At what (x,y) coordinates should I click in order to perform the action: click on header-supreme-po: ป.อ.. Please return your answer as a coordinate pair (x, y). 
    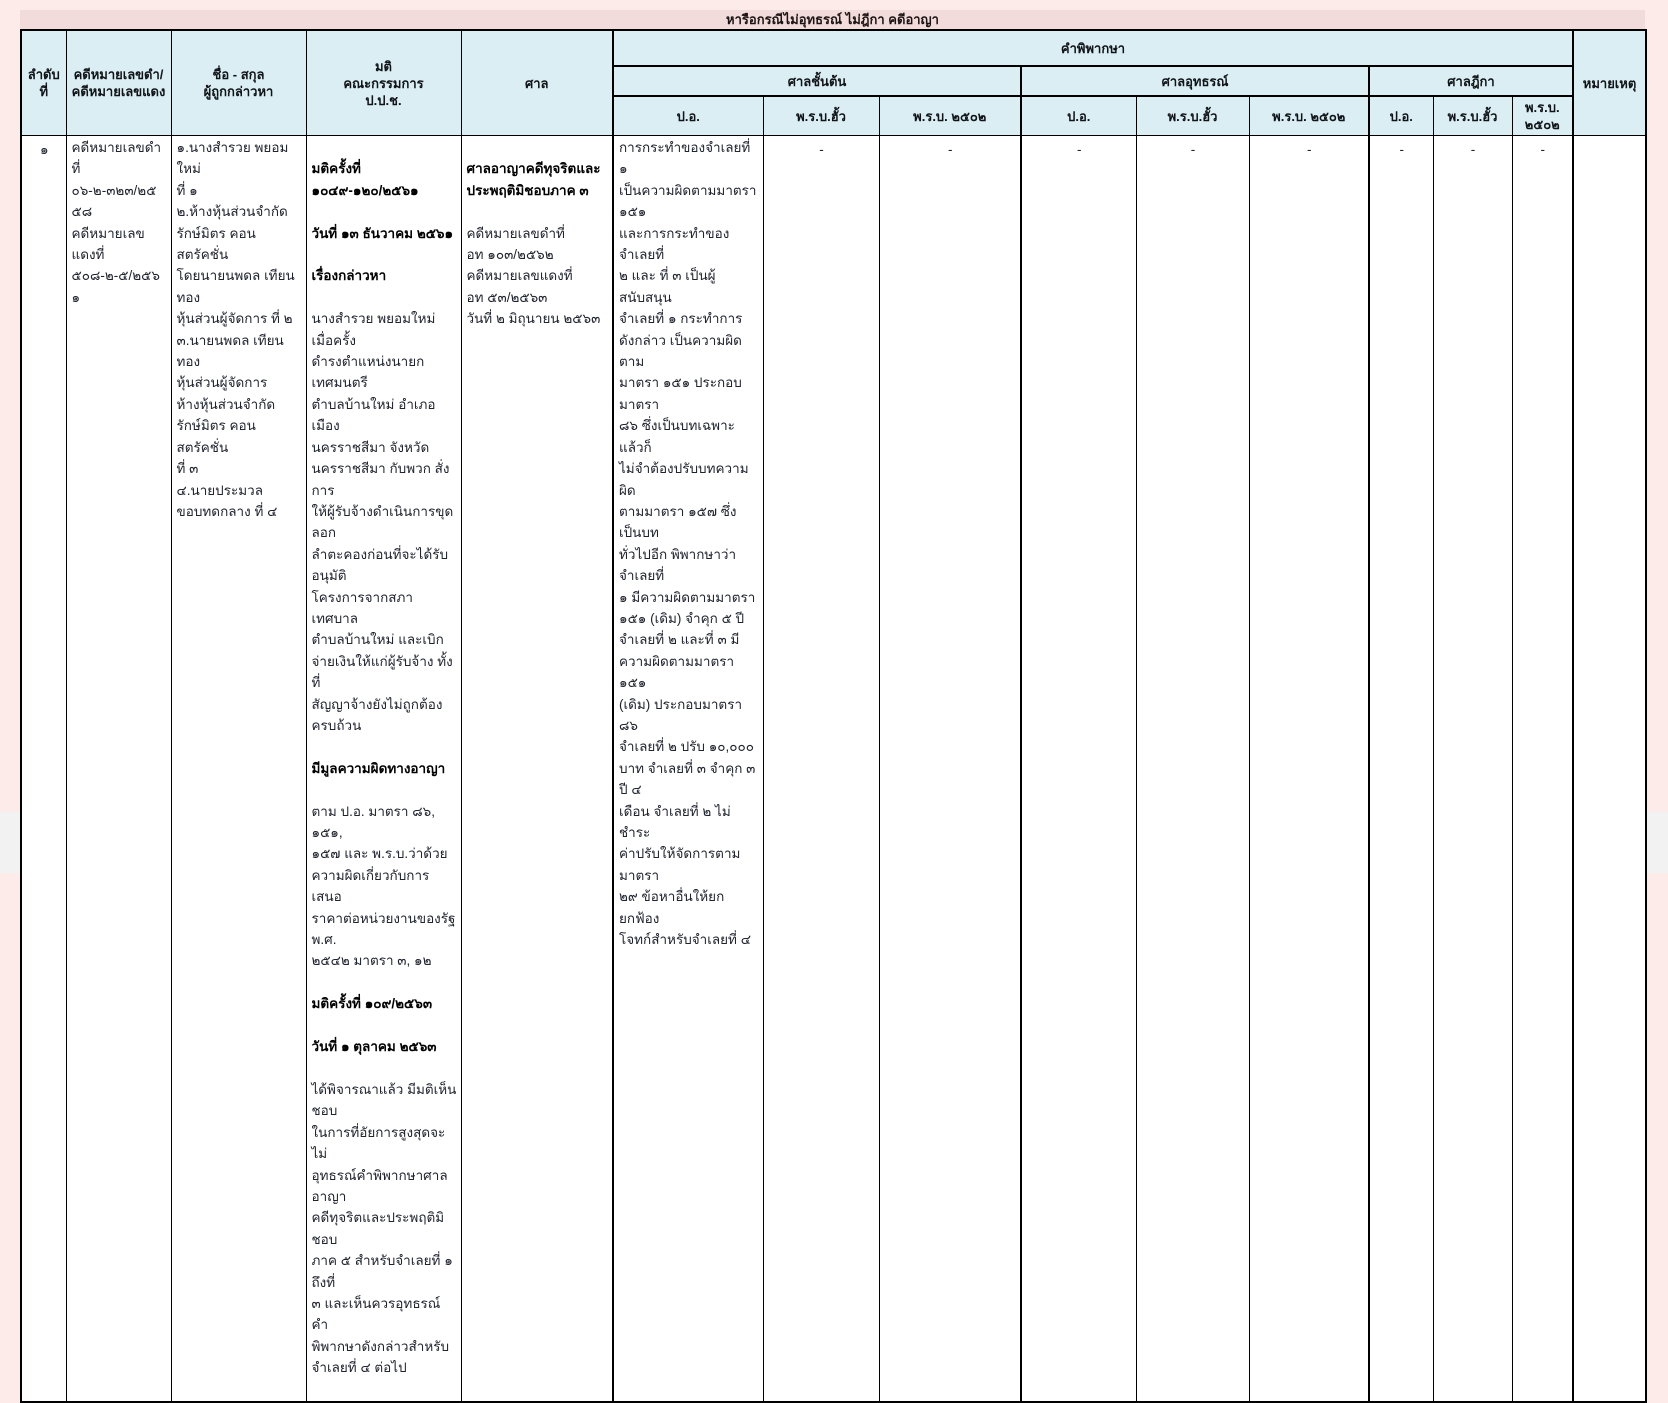
    Looking at the image, I should click on (1401, 115).